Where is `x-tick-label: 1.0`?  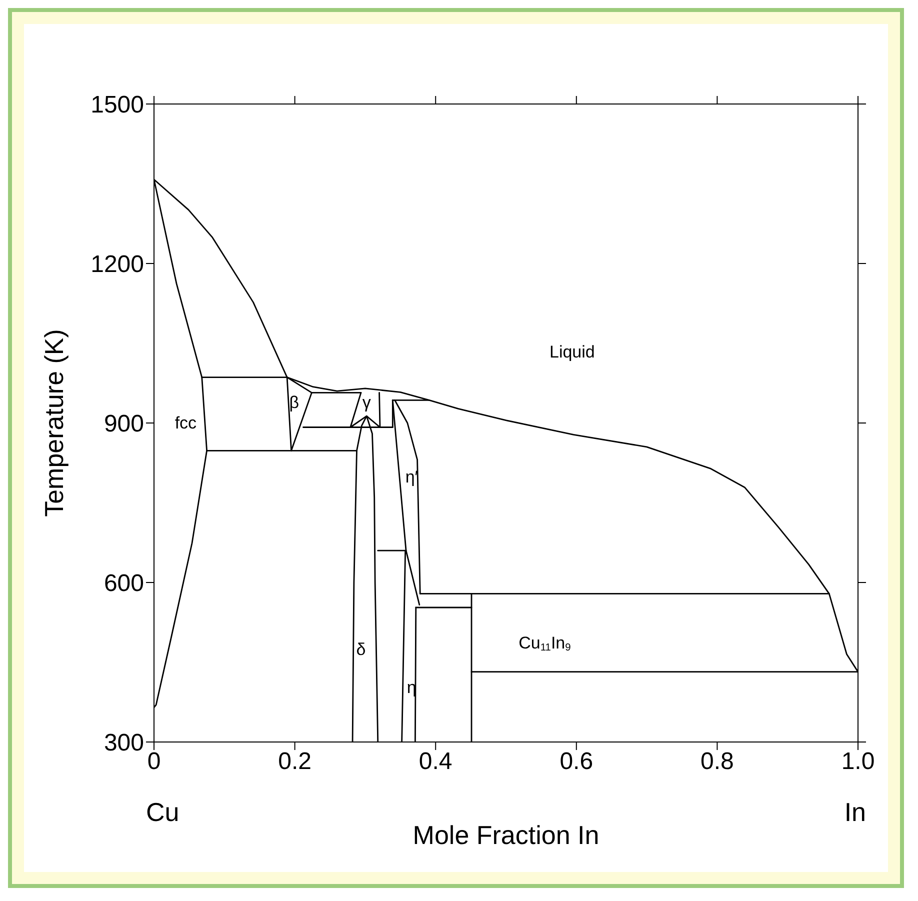 x-tick-label: 1.0 is located at coordinates (858, 762).